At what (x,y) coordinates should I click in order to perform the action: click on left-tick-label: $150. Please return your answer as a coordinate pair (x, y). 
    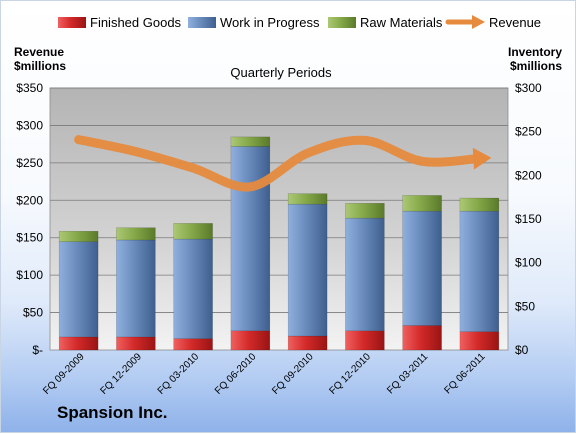
    Looking at the image, I should click on (29, 238).